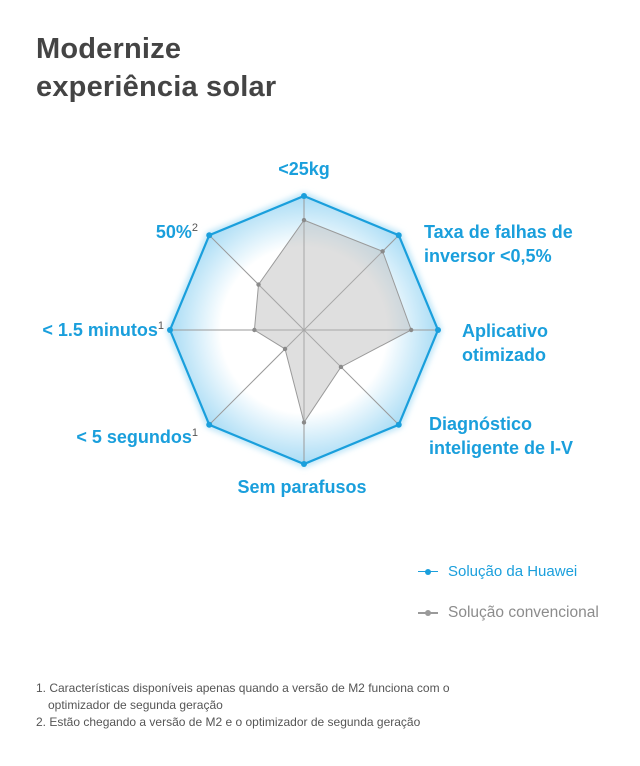  I want to click on legend-marker-conventional, so click(428, 613).